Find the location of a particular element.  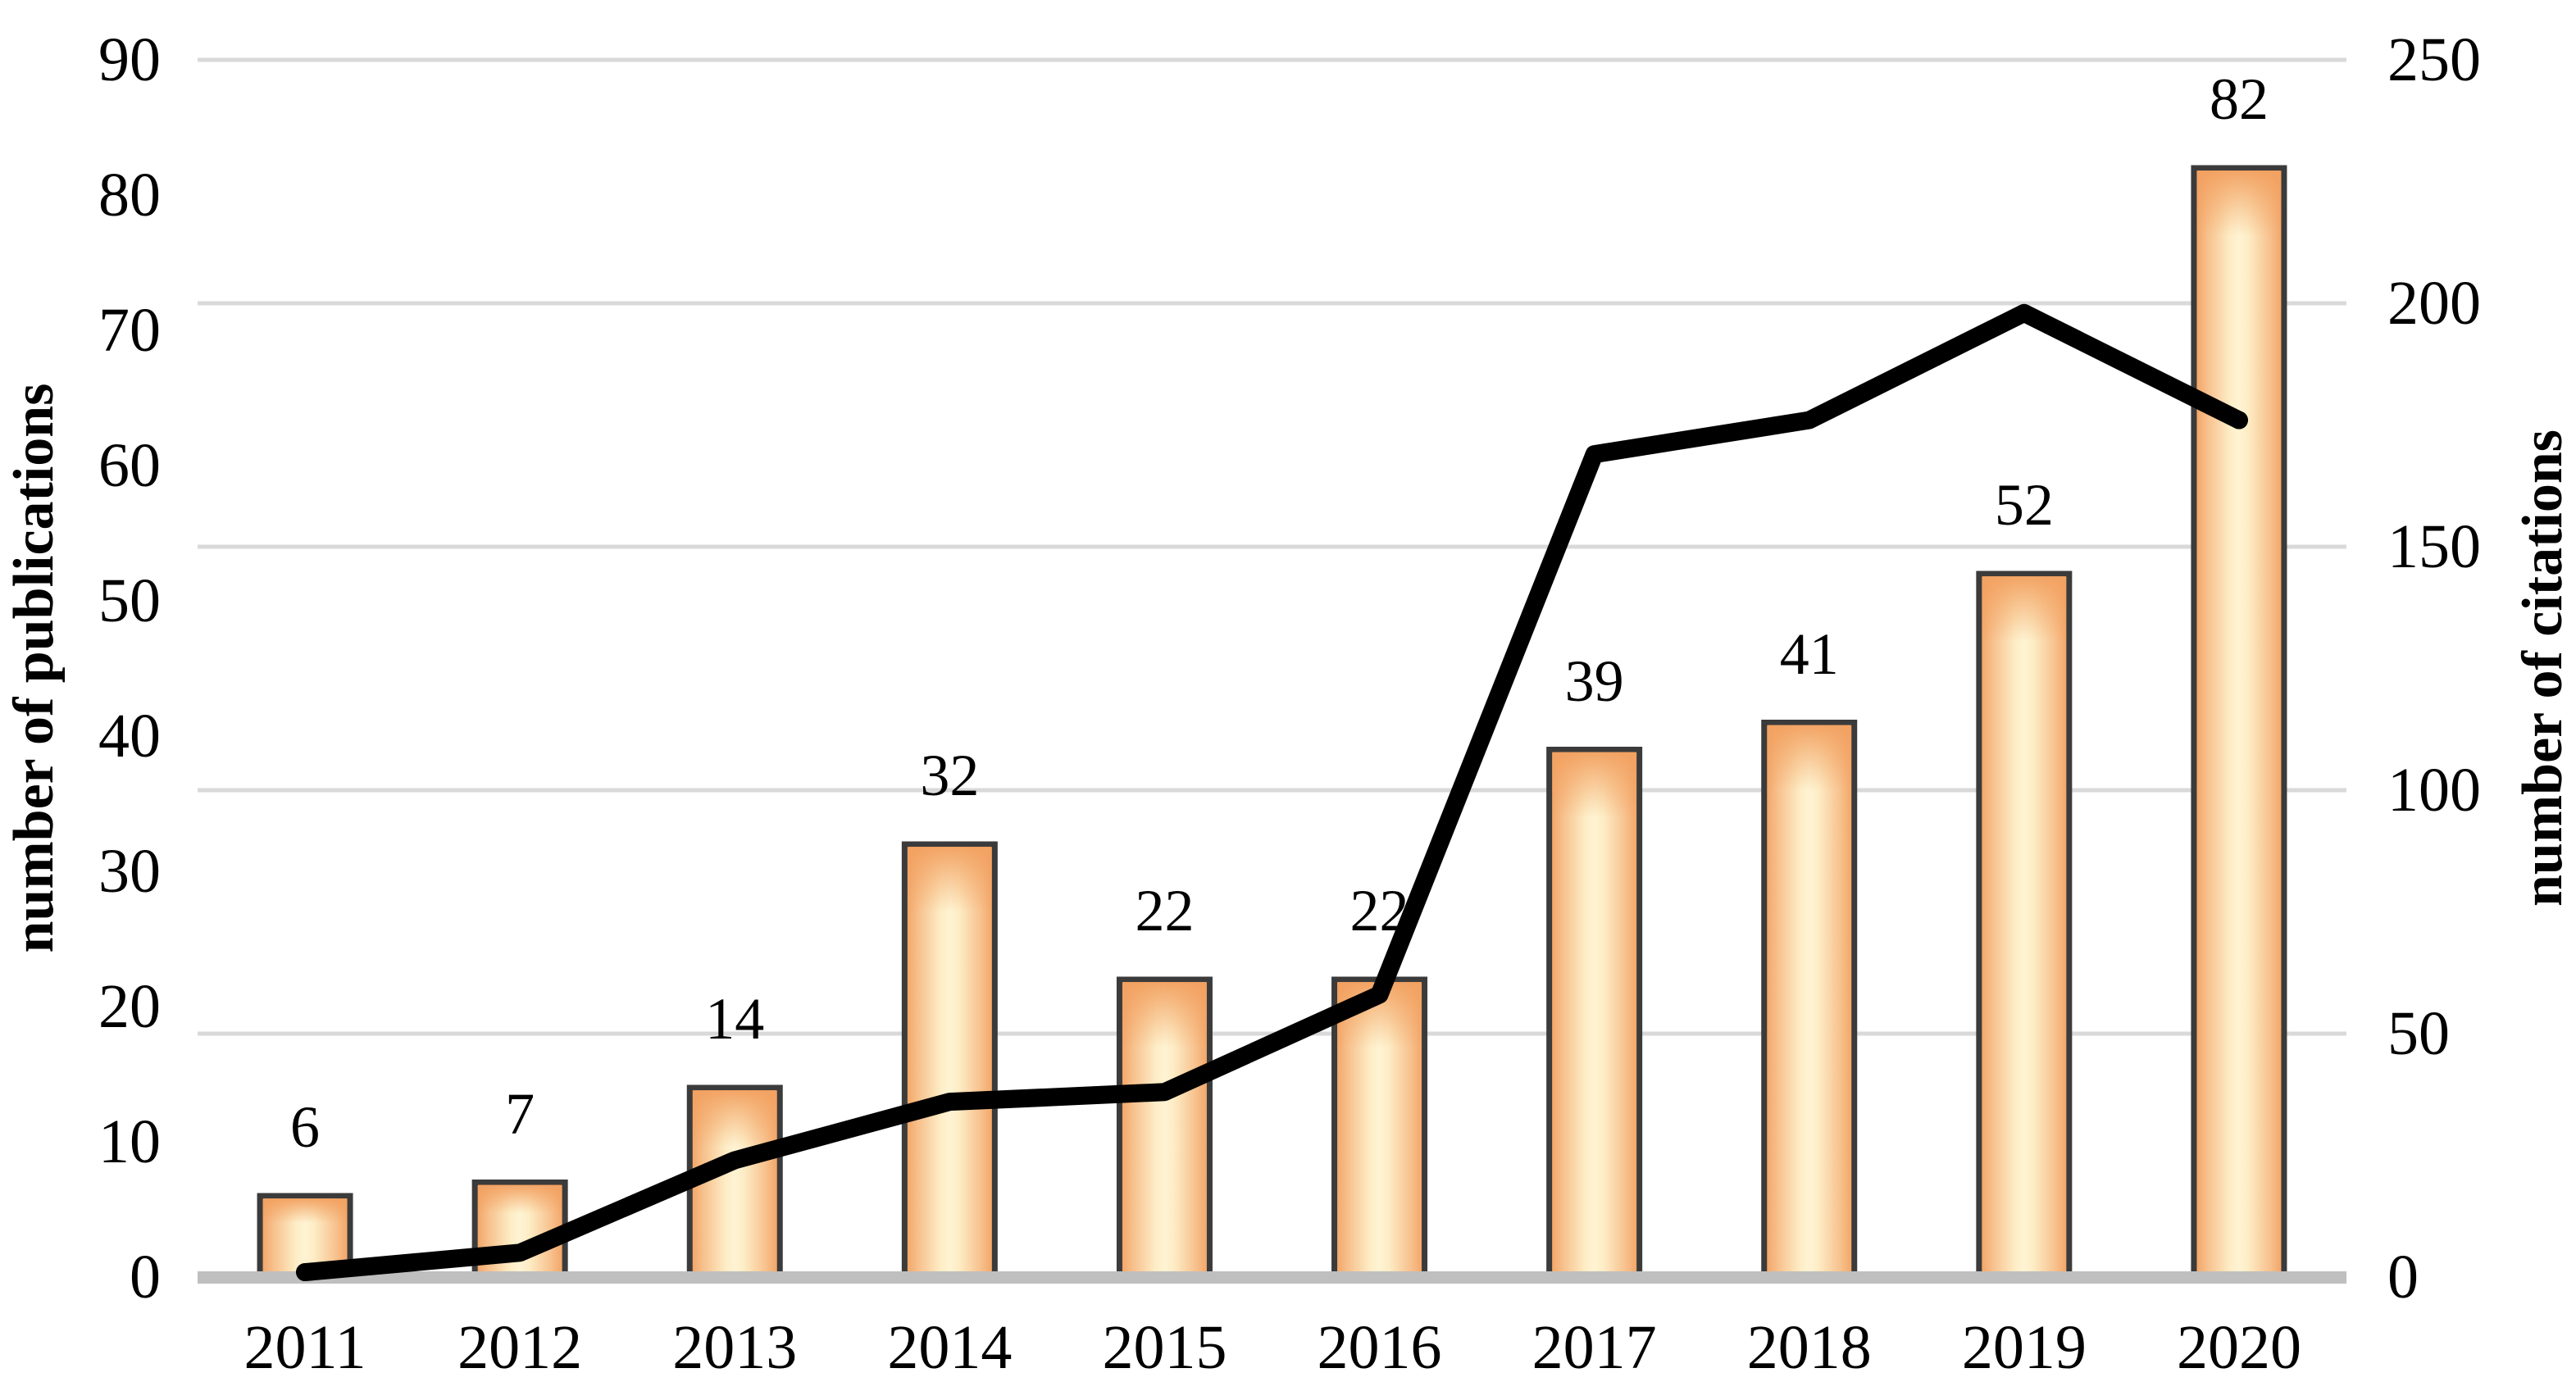

x-axis-label-2015: 2015 is located at coordinates (1164, 1347).